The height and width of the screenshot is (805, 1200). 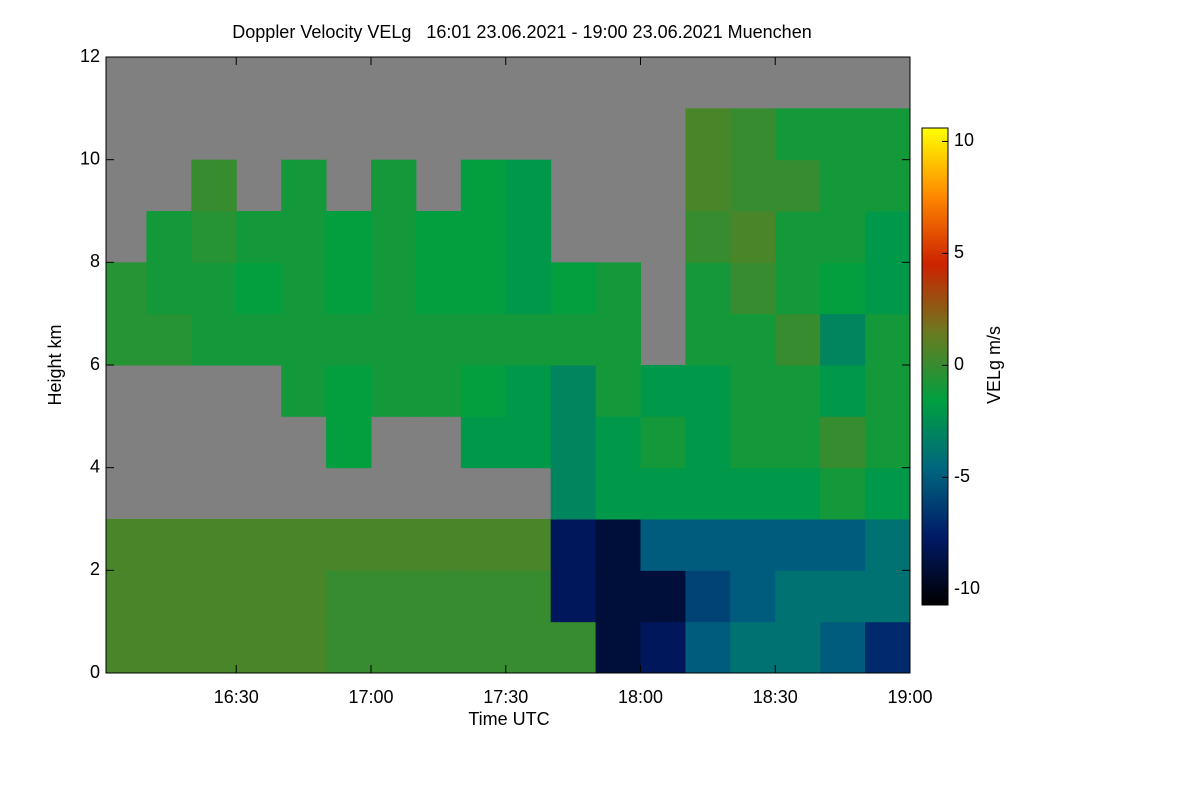 What do you see at coordinates (95, 569) in the screenshot?
I see `y-tick-label: 2` at bounding box center [95, 569].